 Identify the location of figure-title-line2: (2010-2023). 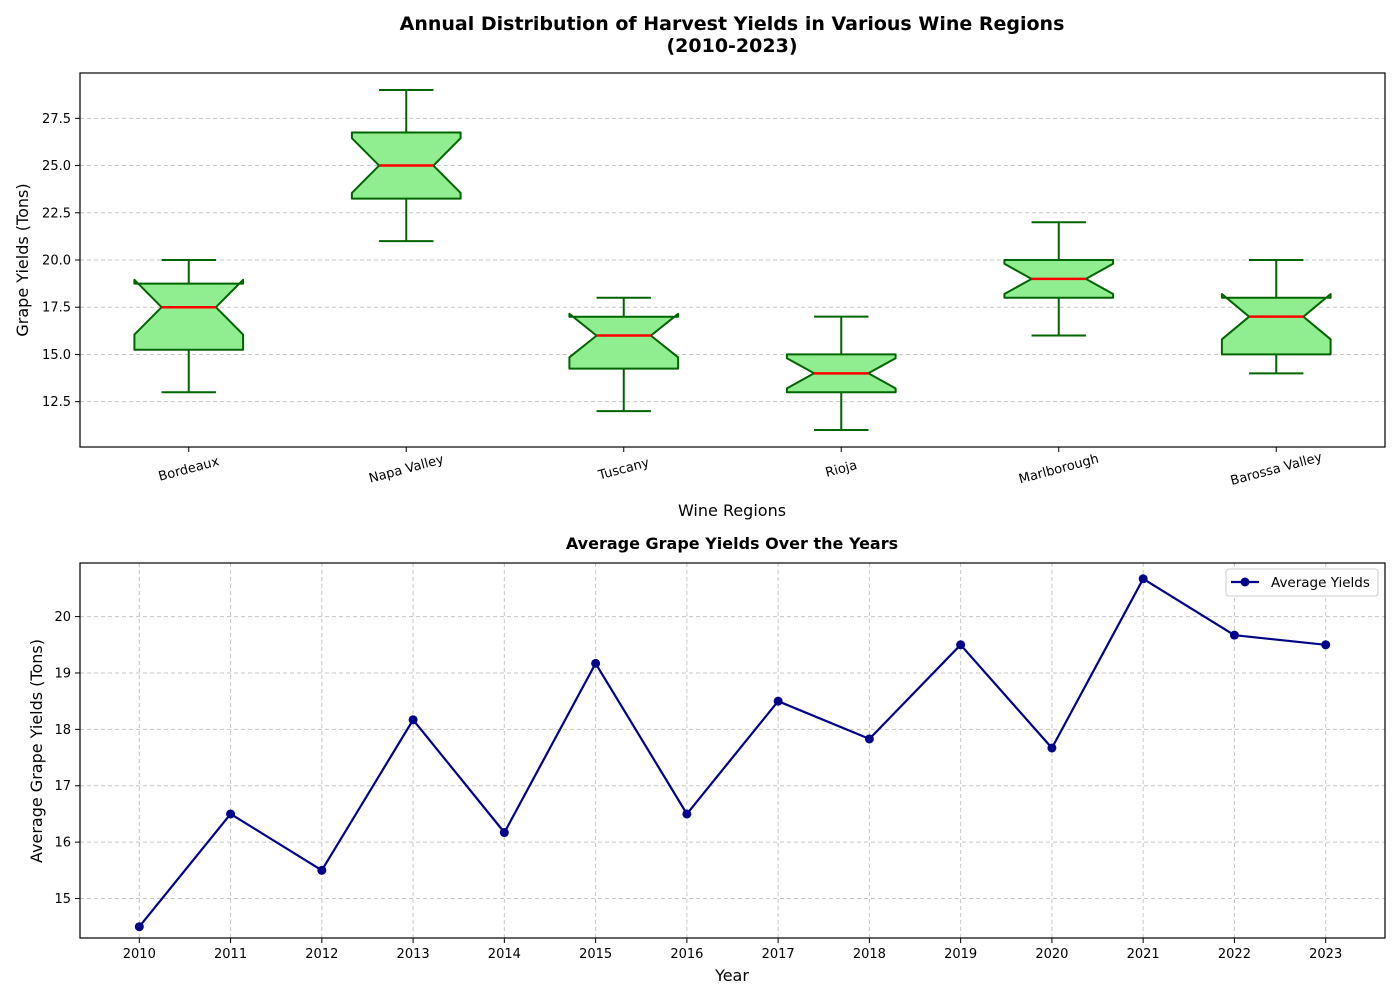
(731, 46).